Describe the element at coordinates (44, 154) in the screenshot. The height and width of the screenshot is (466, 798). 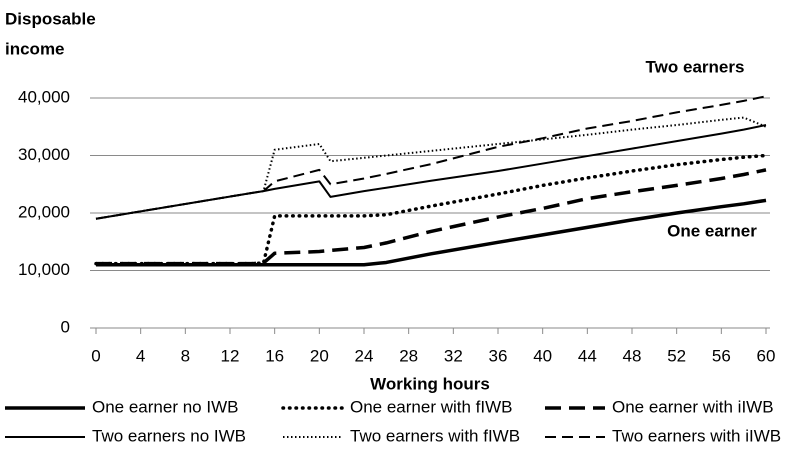
I see `y-tick-label: 30,000` at that location.